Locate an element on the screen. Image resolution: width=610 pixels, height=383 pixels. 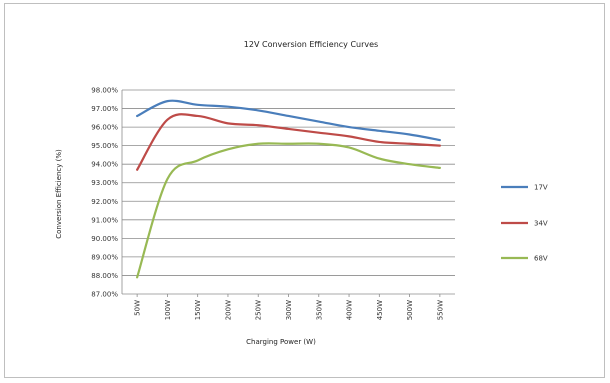
y-tick-label: 91.00% is located at coordinates (104, 220).